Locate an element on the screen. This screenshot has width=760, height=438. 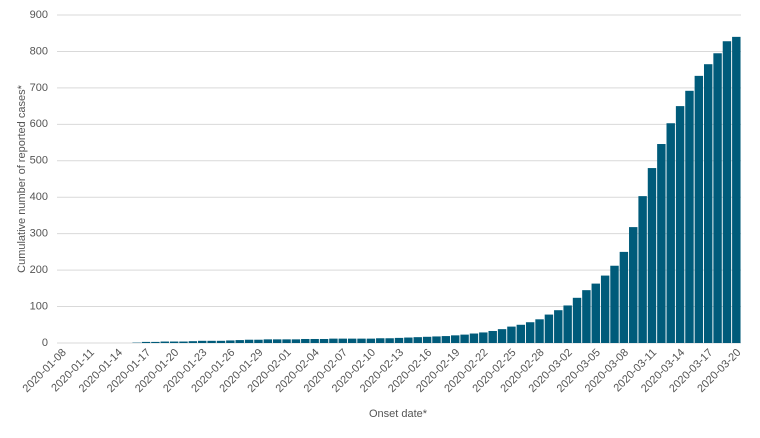
y-tick-label: 800 is located at coordinates (39, 51).